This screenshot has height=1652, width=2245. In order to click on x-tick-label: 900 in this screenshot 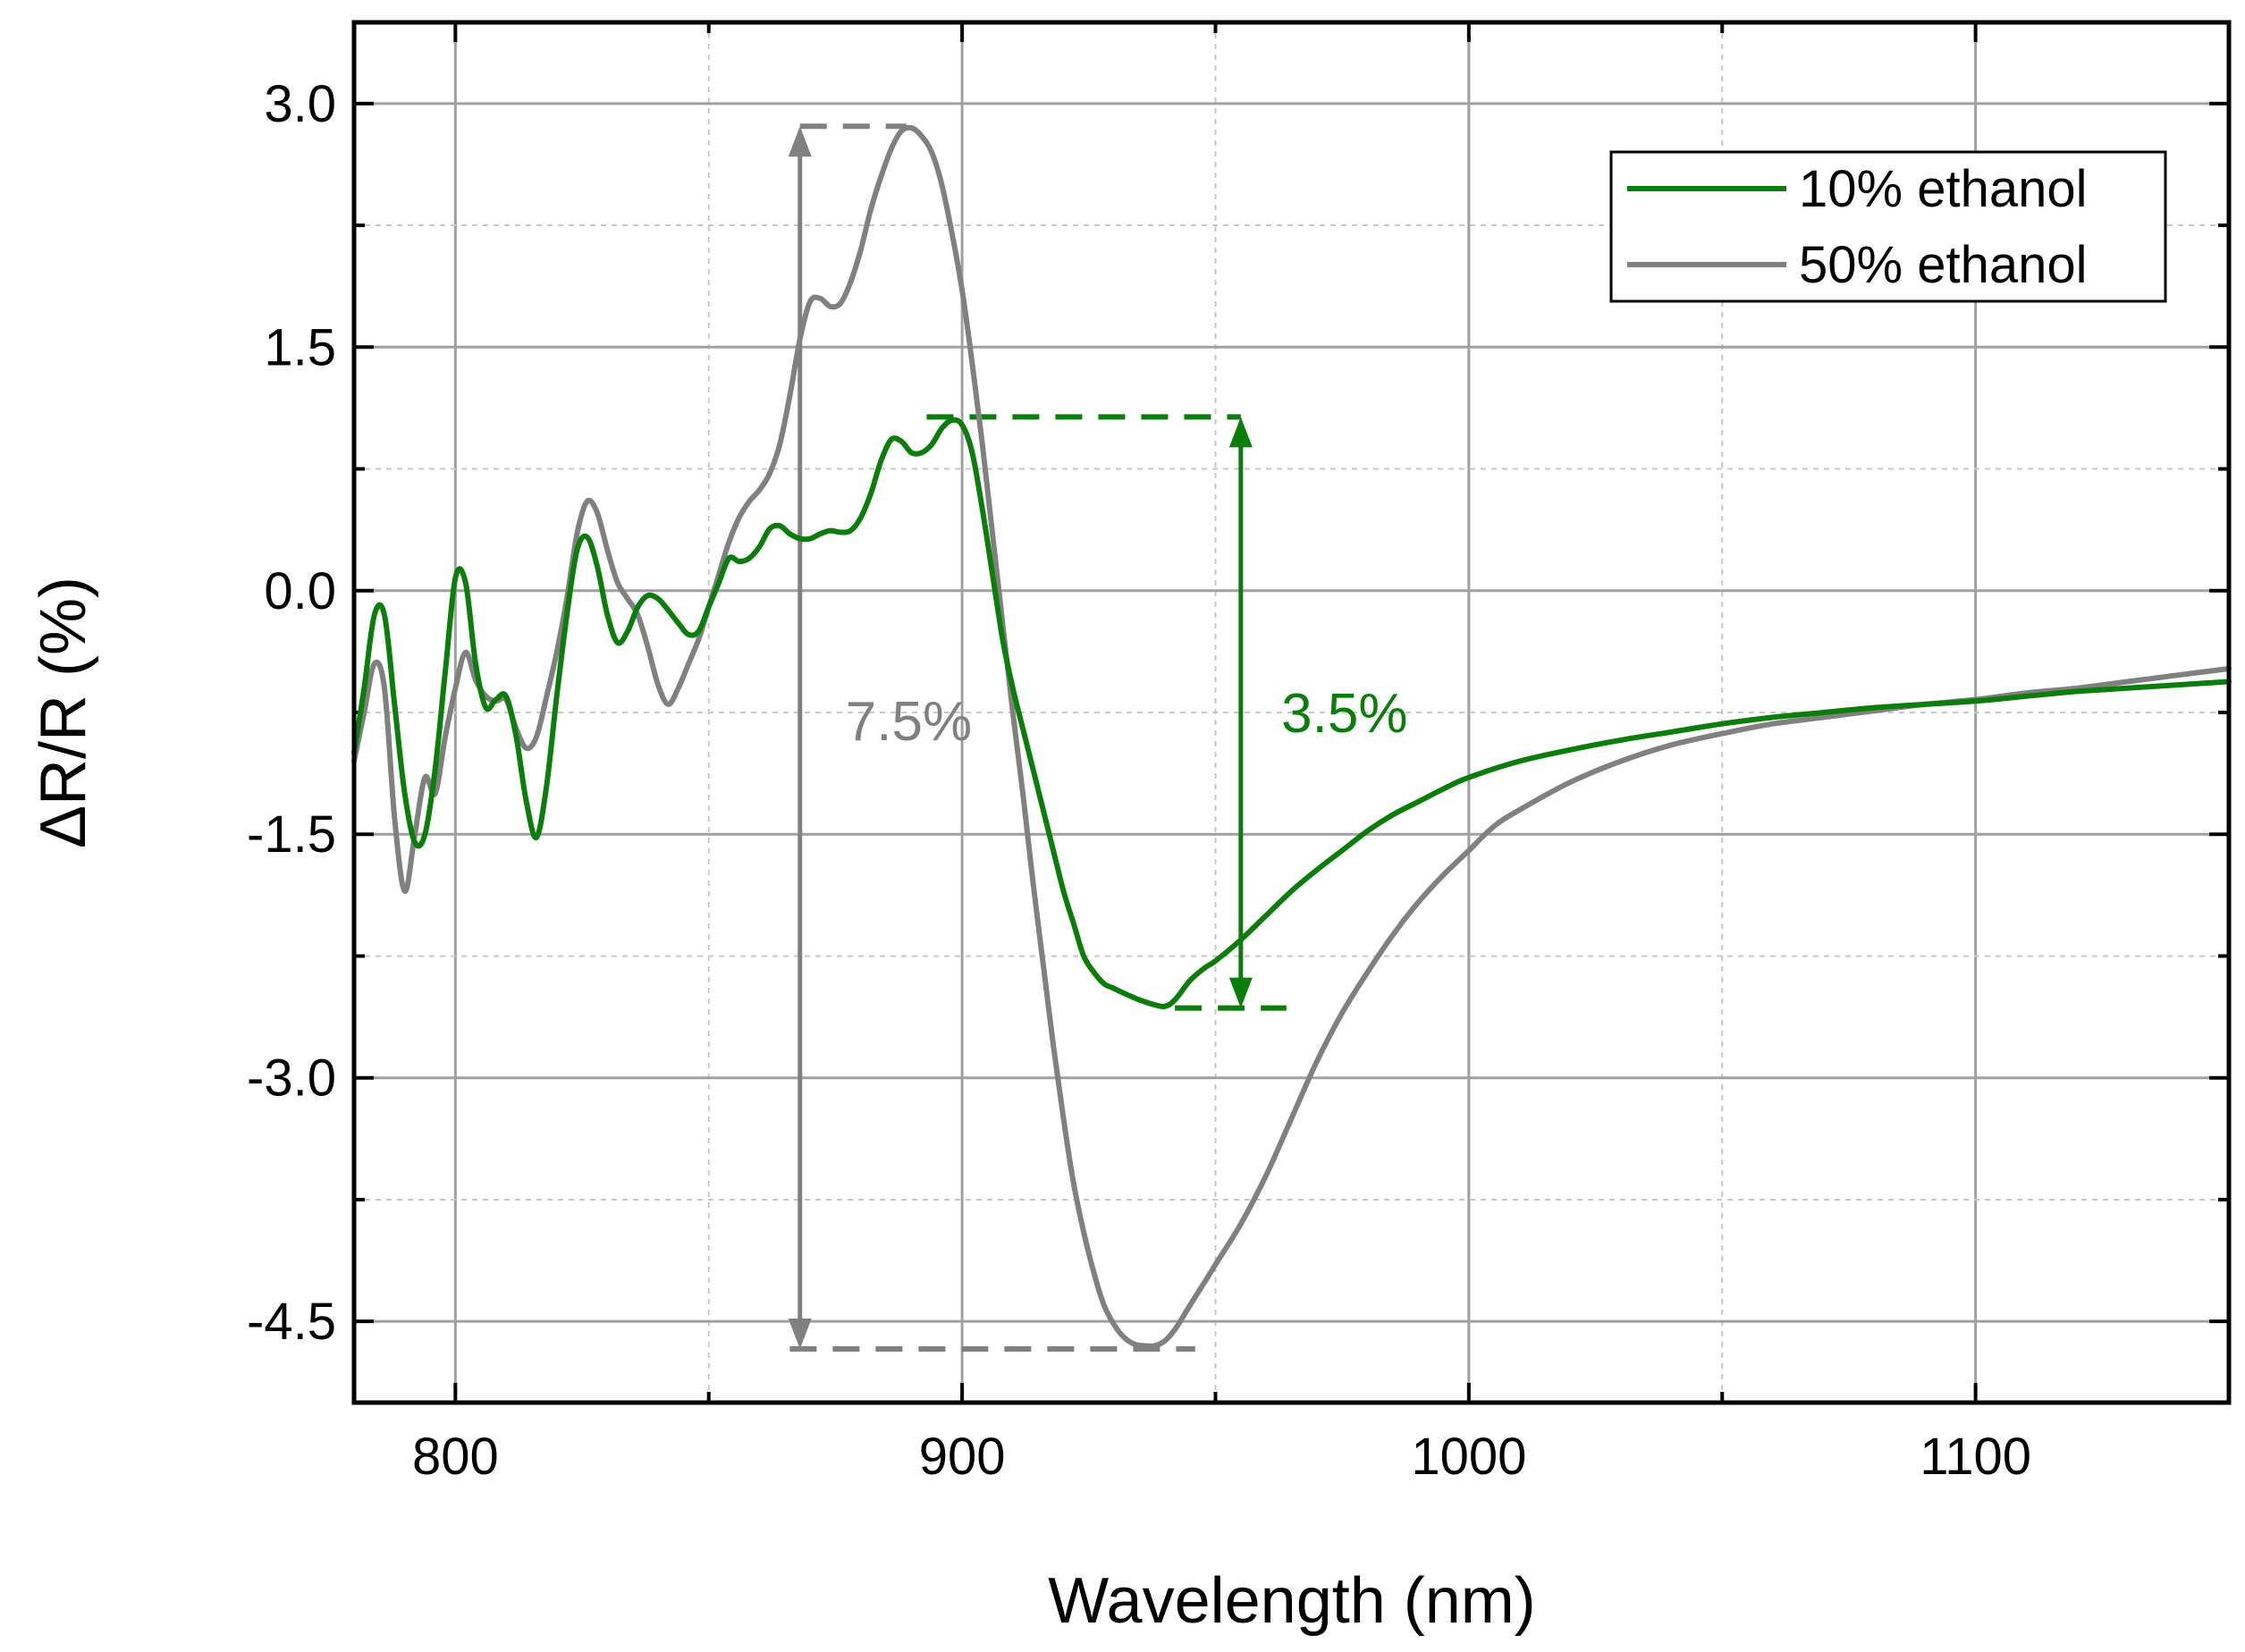, I will do `click(962, 1457)`.